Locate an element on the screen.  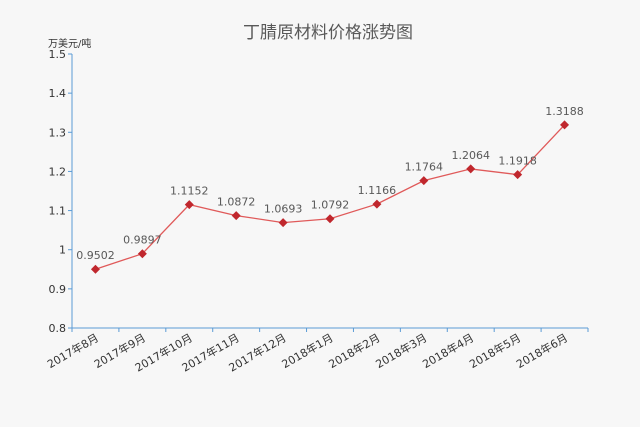
data-label: 0.9502 is located at coordinates (95, 255).